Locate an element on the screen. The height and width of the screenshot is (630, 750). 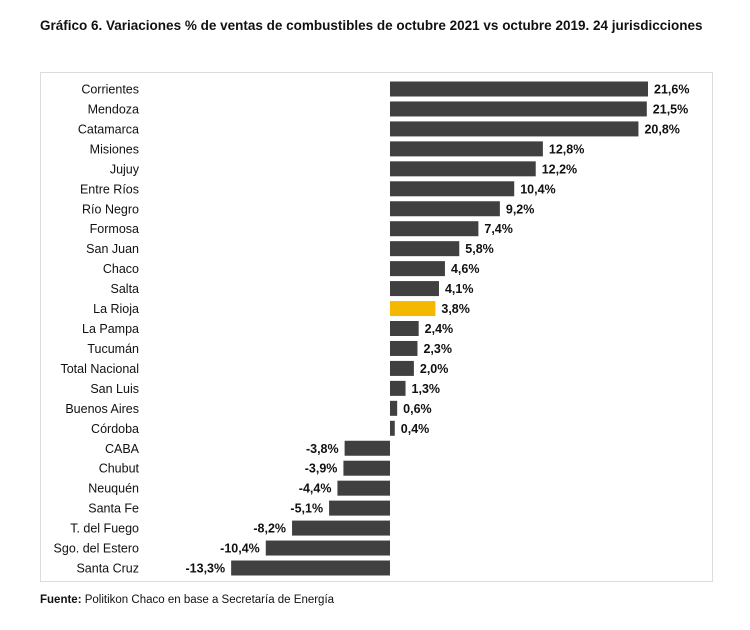
value-label: 12,8% is located at coordinates (566, 149).